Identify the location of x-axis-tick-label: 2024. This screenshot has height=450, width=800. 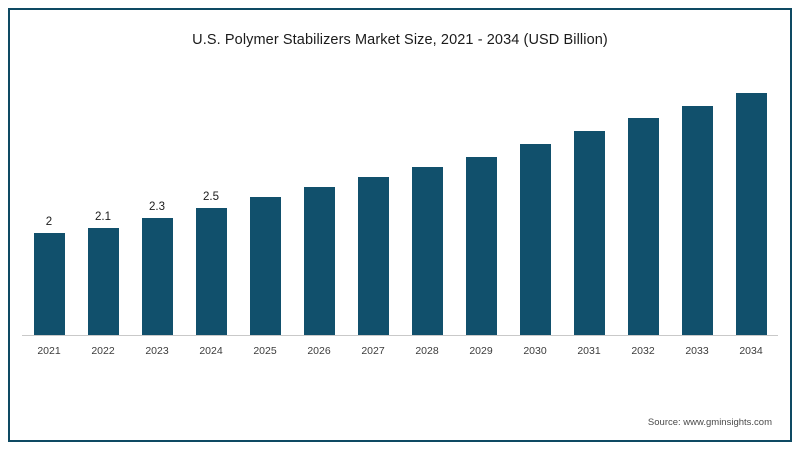
(211, 351).